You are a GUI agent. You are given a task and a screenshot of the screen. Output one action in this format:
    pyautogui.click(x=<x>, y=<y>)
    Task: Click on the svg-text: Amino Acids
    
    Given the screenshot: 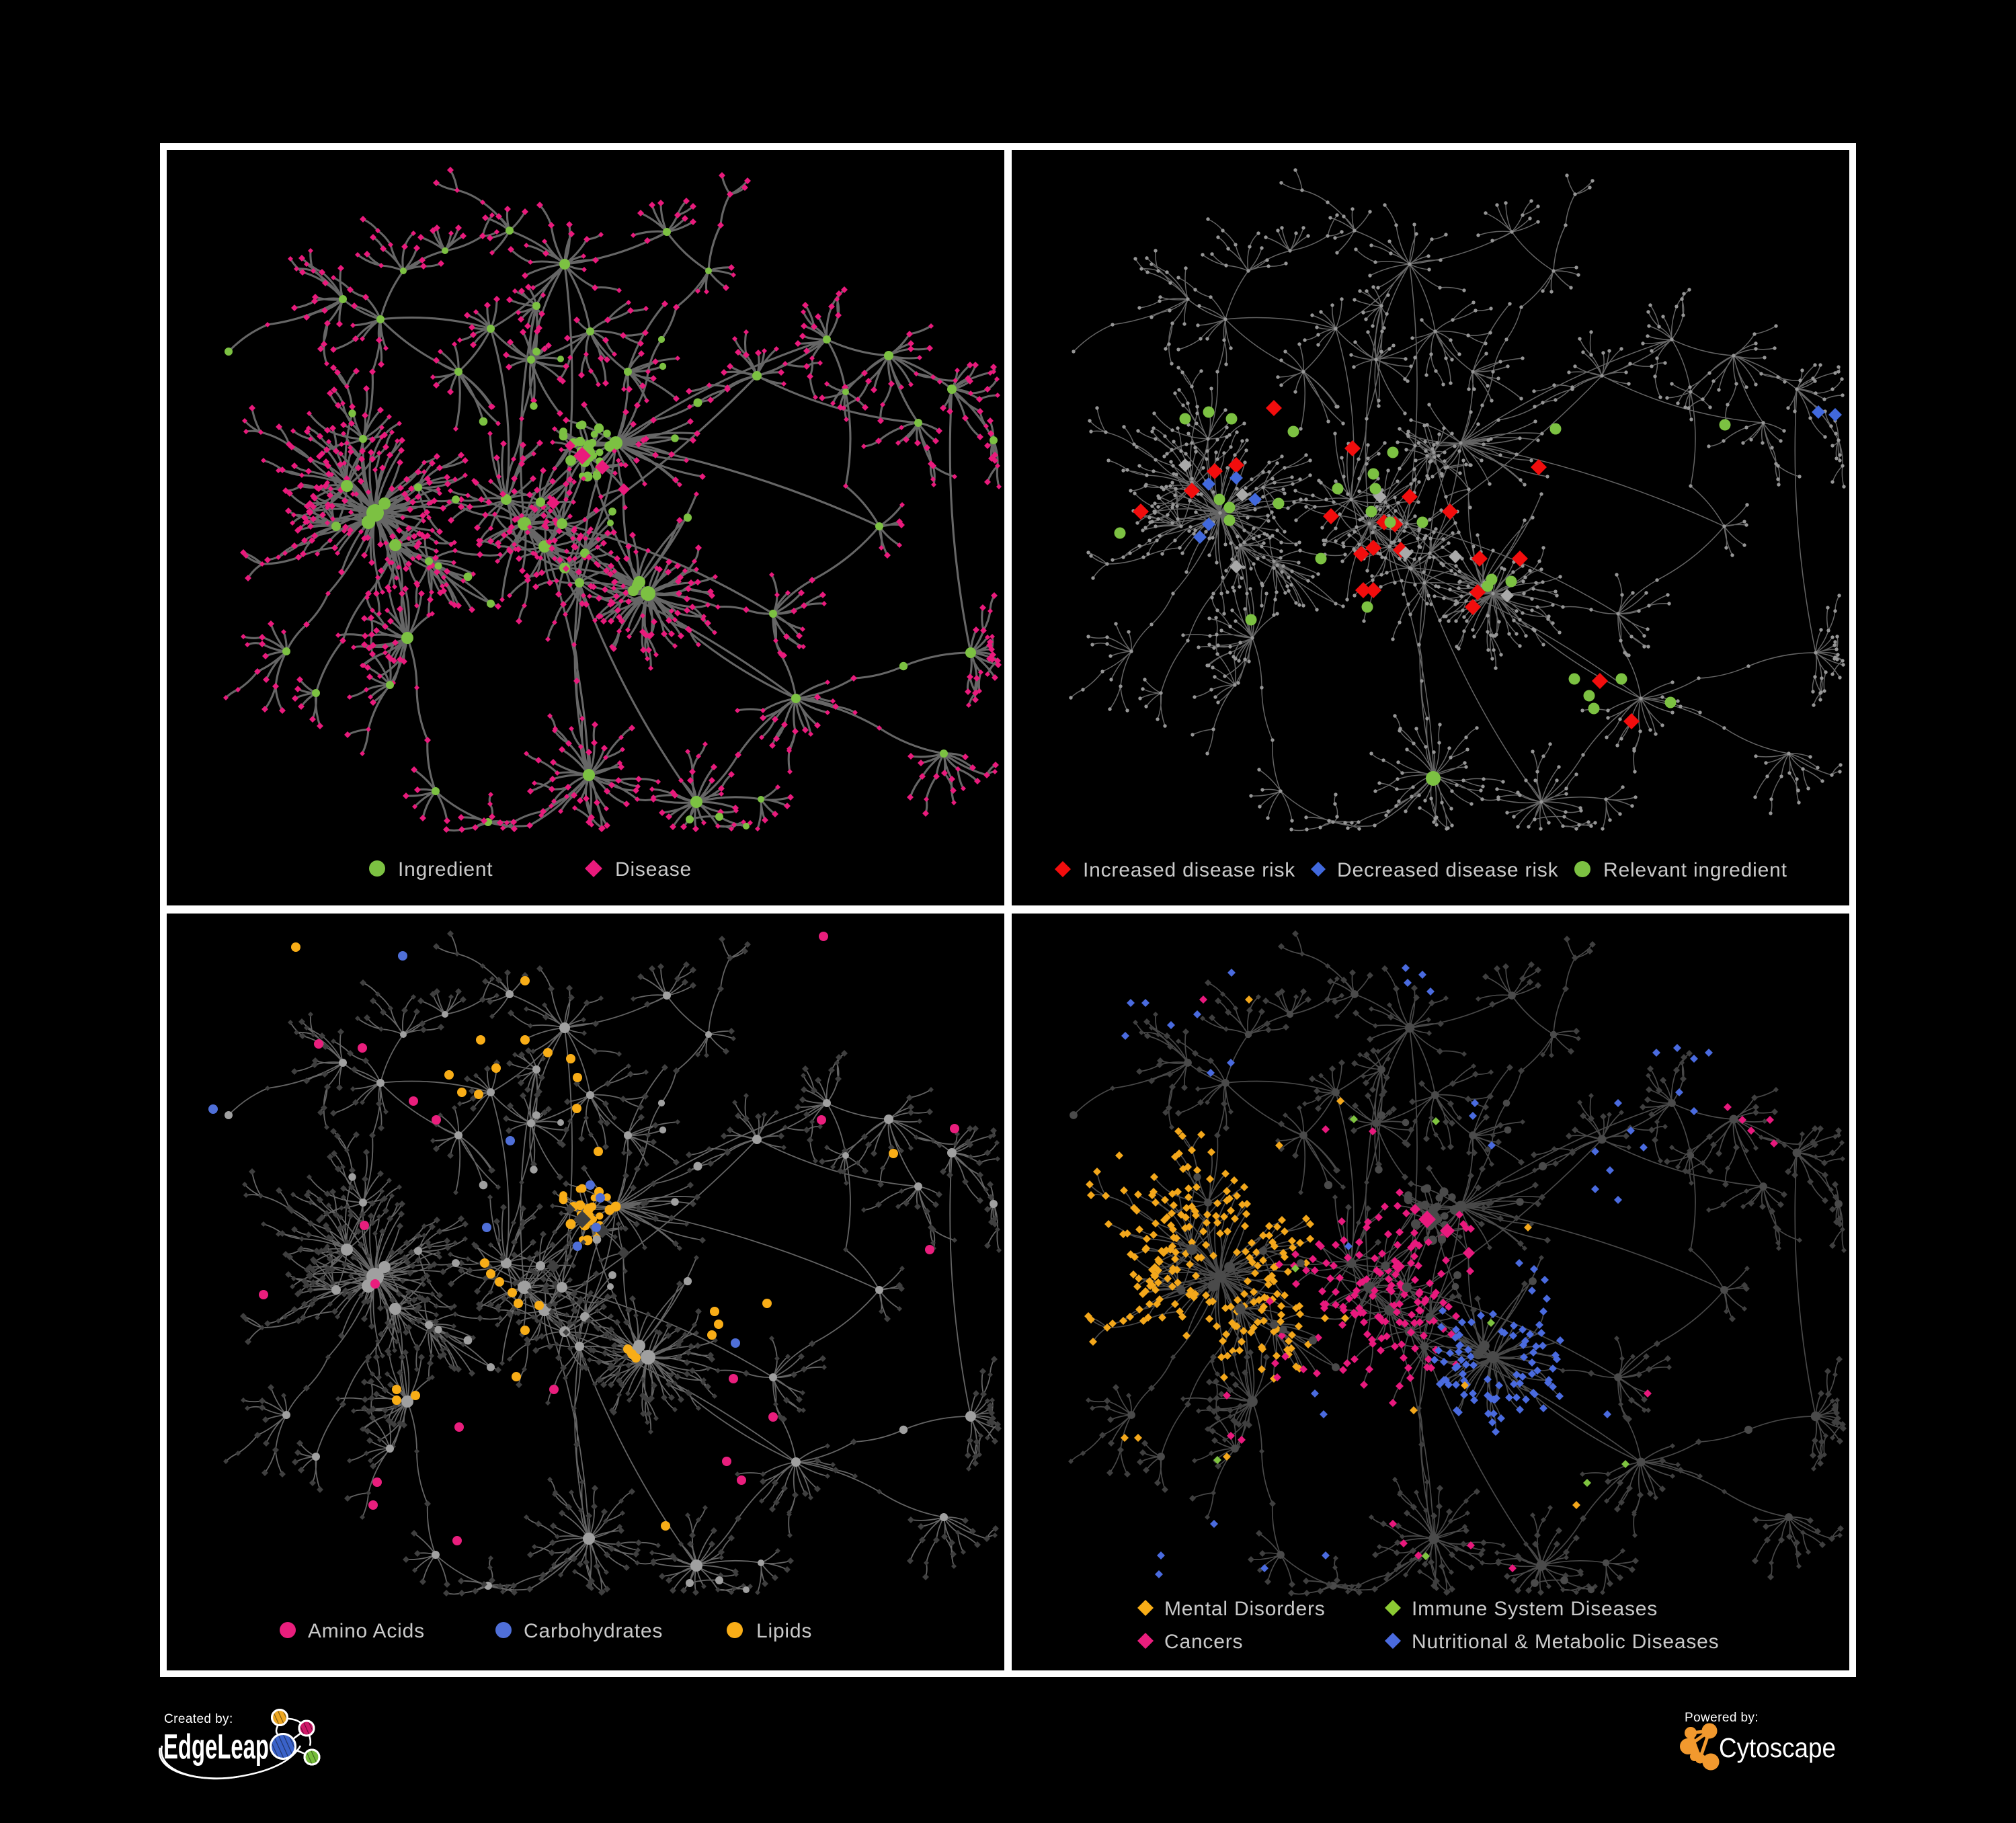 What is the action you would take?
    pyautogui.click(x=366, y=1631)
    